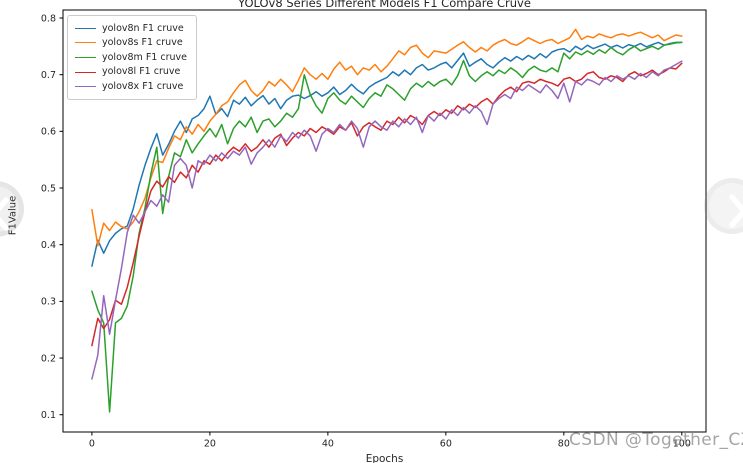  I want to click on y-tick-label: 0.4, so click(48, 245).